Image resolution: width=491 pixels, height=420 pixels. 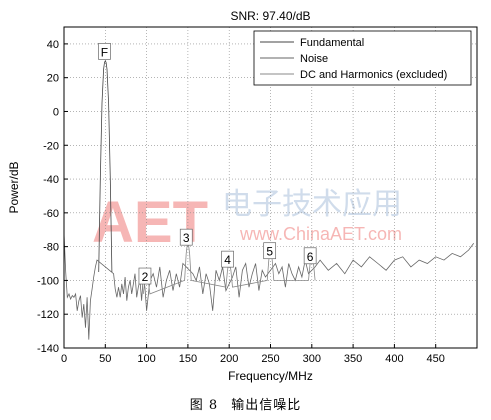 I want to click on x-tick-label: 100, so click(x=146, y=359).